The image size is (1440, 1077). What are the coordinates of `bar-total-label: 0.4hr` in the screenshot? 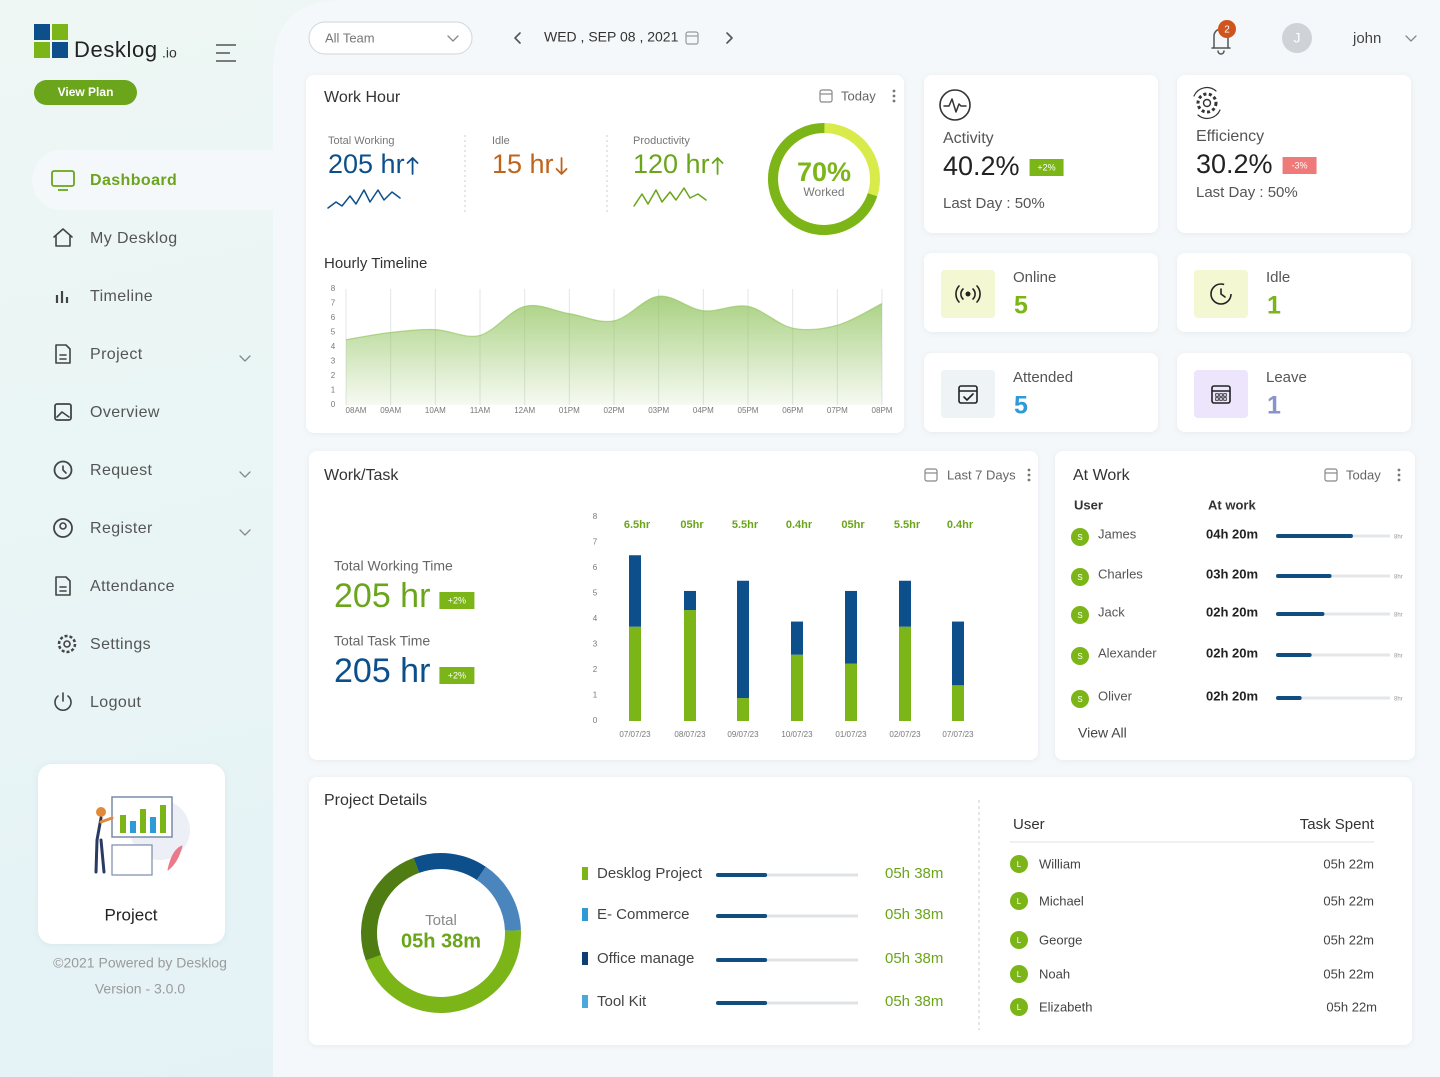 It's located at (799, 525).